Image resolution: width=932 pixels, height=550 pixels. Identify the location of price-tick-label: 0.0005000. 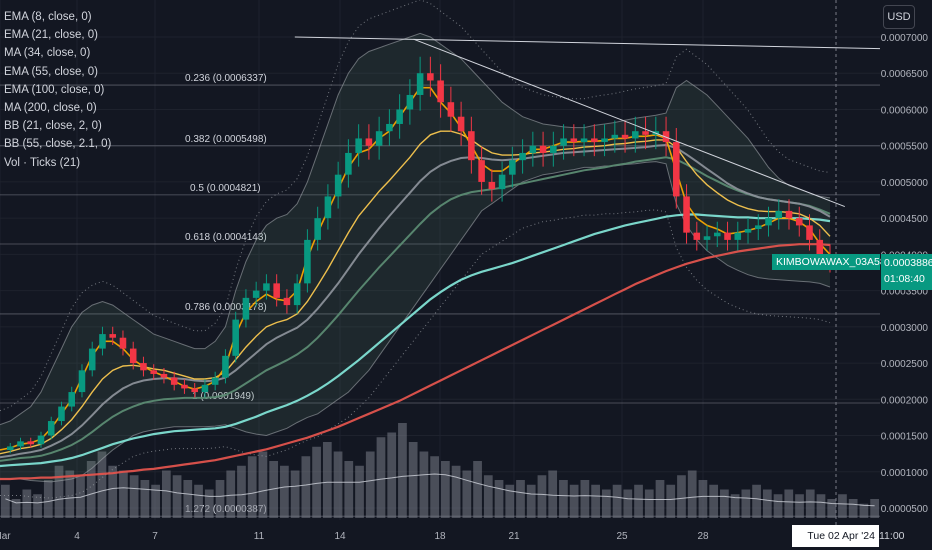
(905, 183).